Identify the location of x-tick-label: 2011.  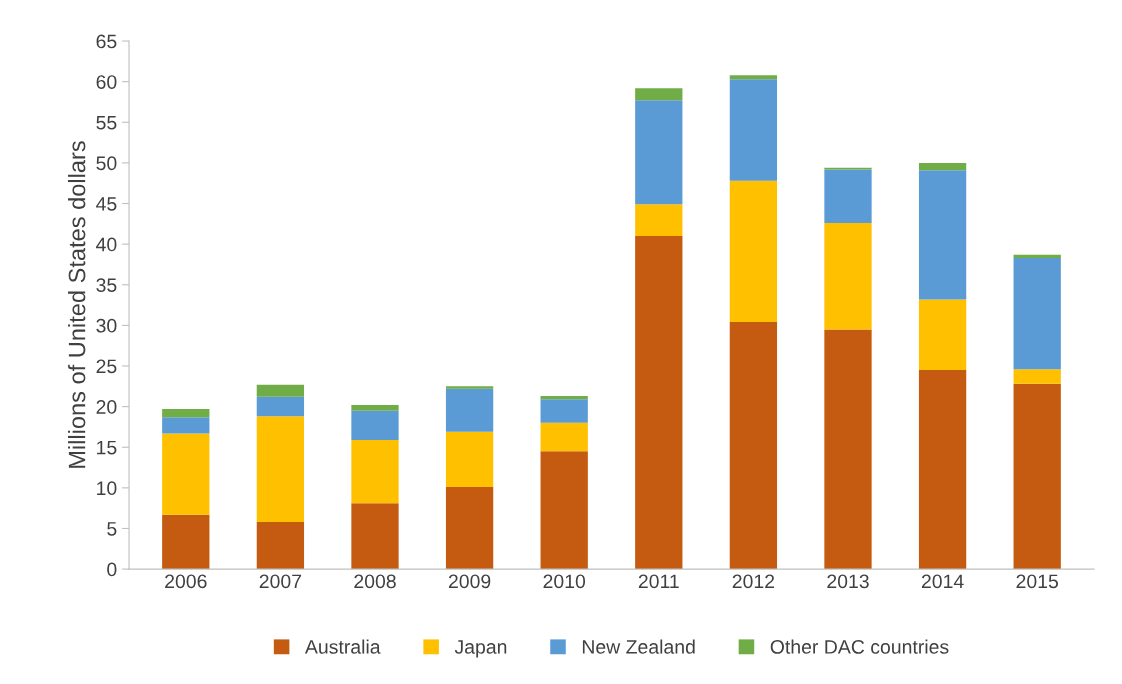
(658, 581).